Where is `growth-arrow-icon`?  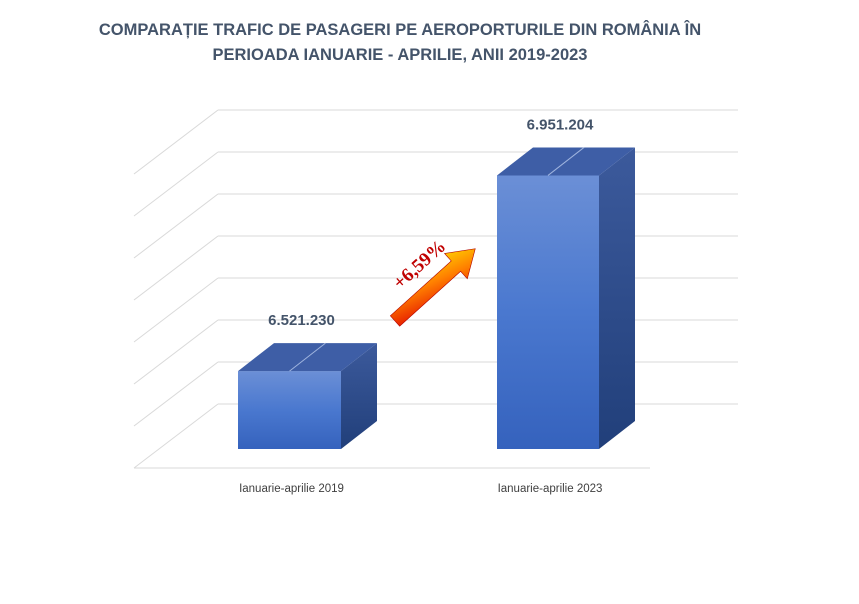
growth-arrow-icon is located at coordinates (432, 287).